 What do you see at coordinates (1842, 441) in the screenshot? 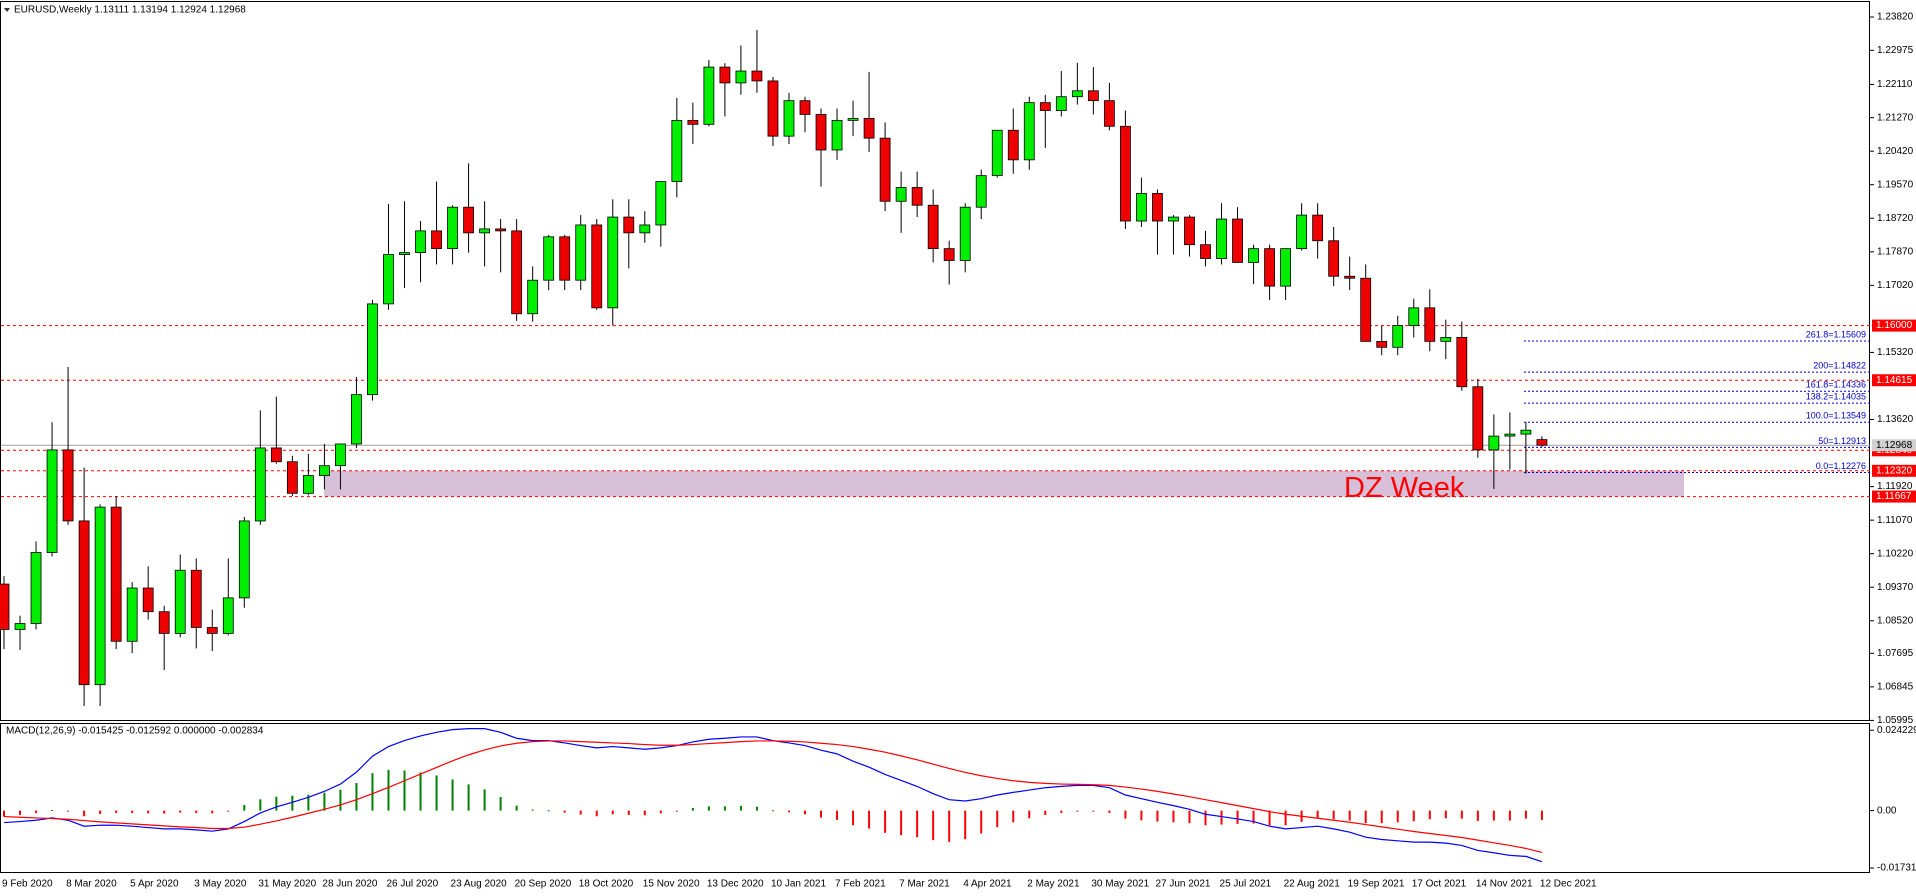
I see `fib-label: 50=1.12913` at bounding box center [1842, 441].